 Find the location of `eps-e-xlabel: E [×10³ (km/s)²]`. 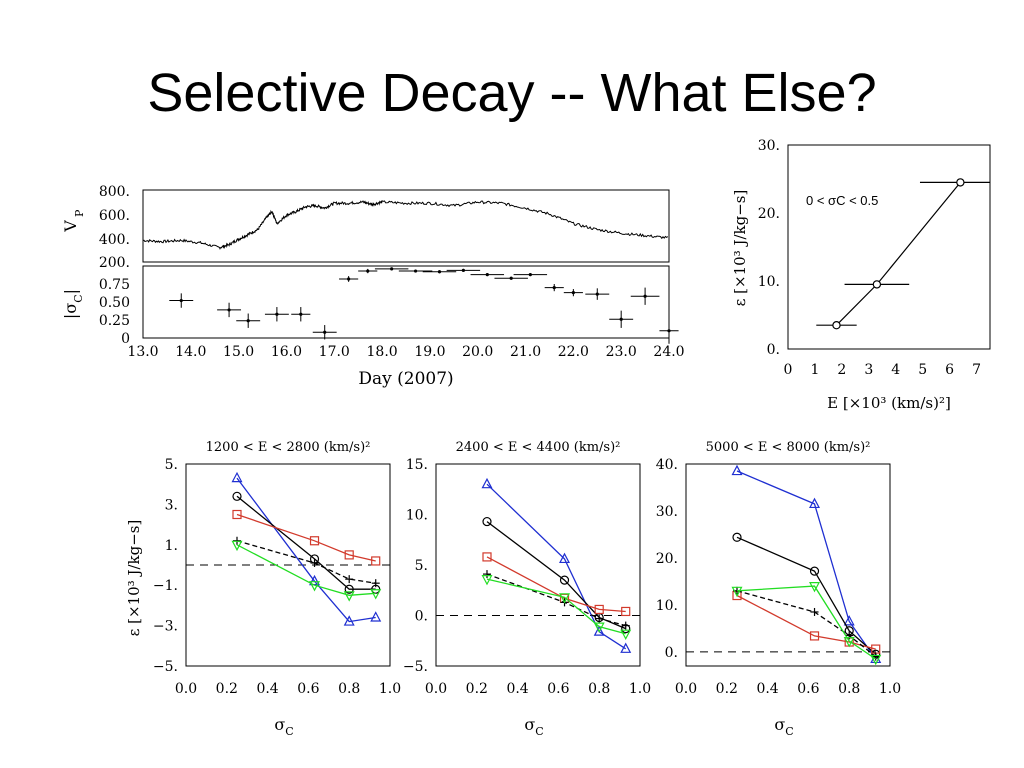

eps-e-xlabel: E [×10³ (km/s)²] is located at coordinates (889, 403).